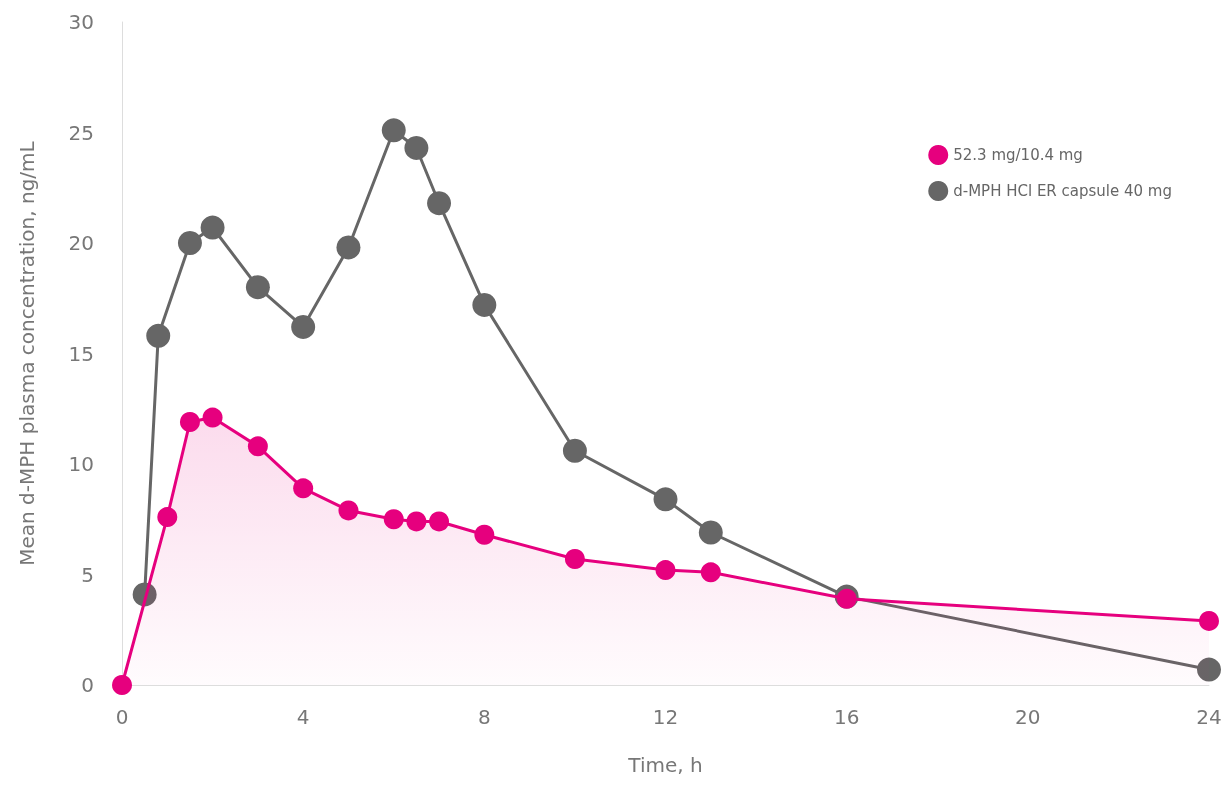 The image size is (1227, 799). What do you see at coordinates (1028, 717) in the screenshot?
I see `x-tick-label: 20` at bounding box center [1028, 717].